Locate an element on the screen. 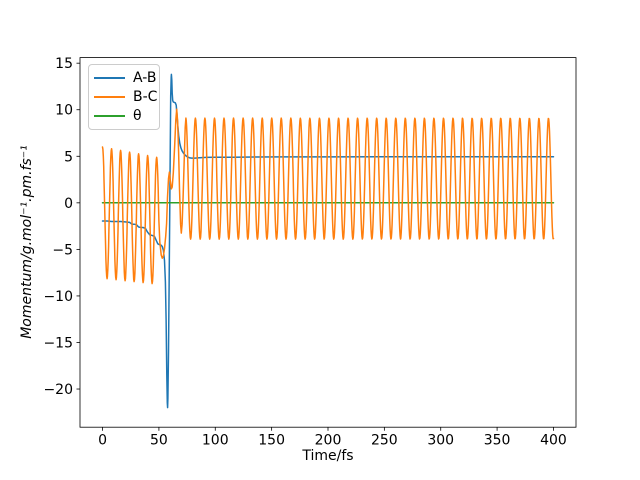 This screenshot has height=480, width=640. x-tick-label: 0 is located at coordinates (102, 441).